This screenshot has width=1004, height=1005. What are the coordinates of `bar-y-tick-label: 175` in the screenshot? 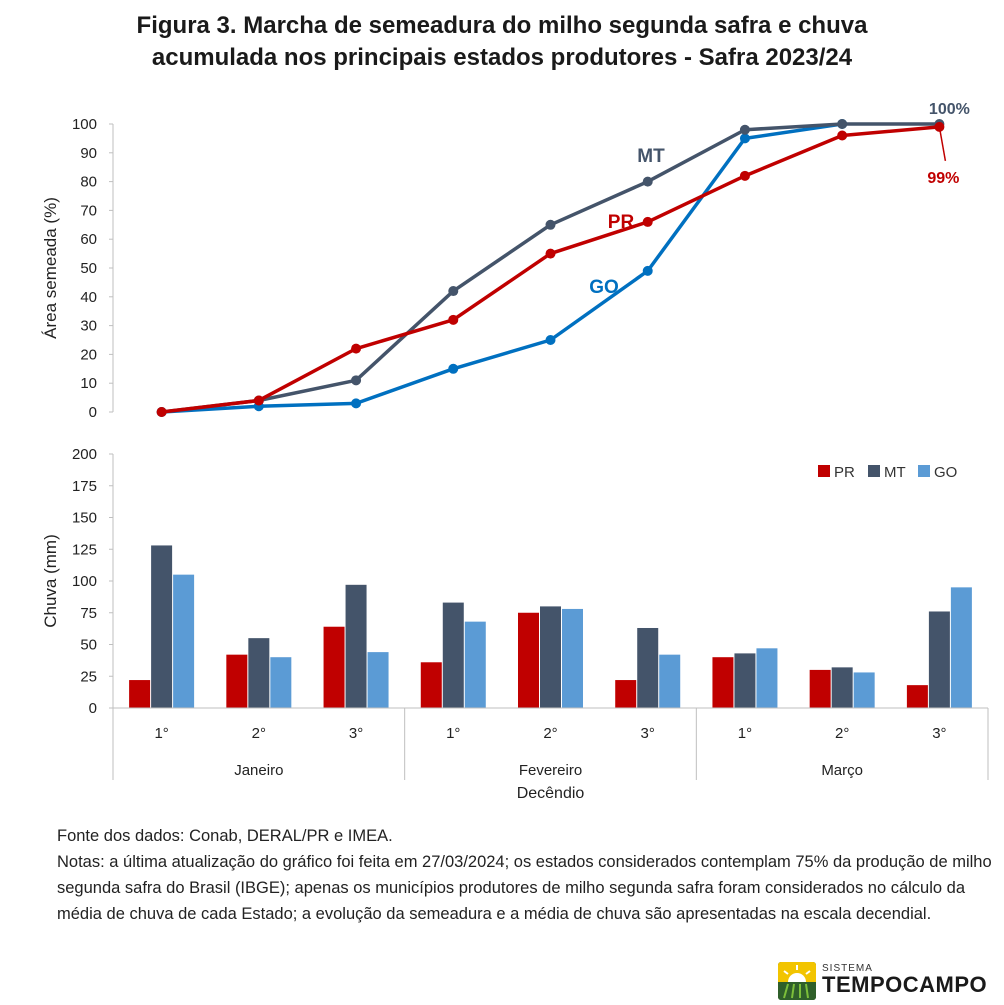 It's located at (84, 486).